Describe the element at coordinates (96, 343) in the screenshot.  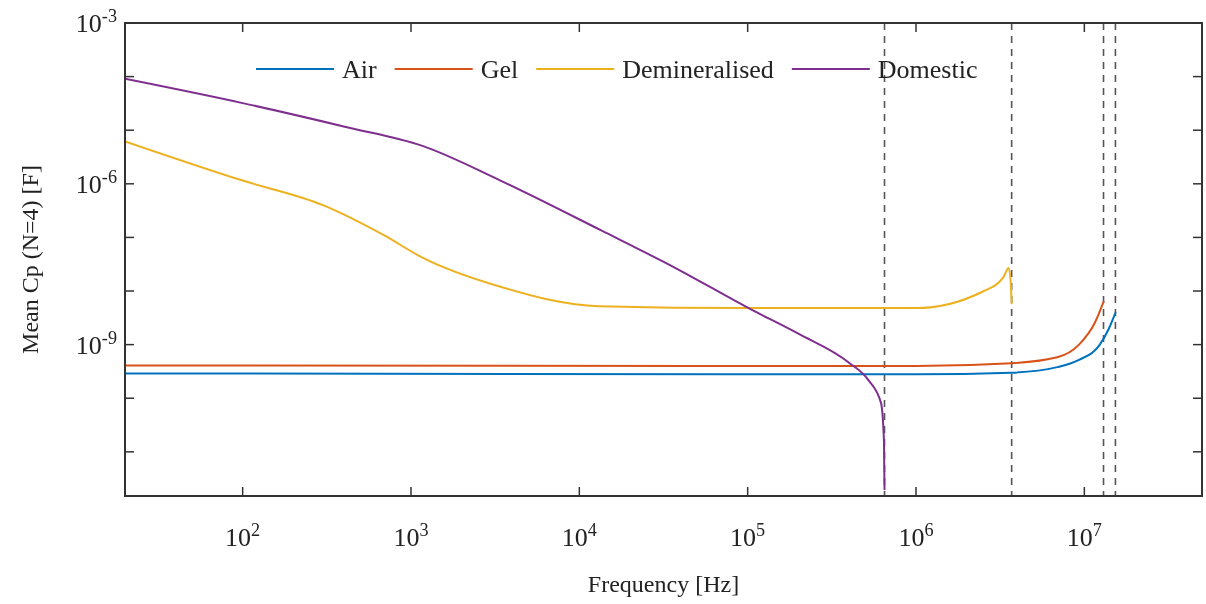
I see `y-tick-label: 10$^{-9}$` at that location.